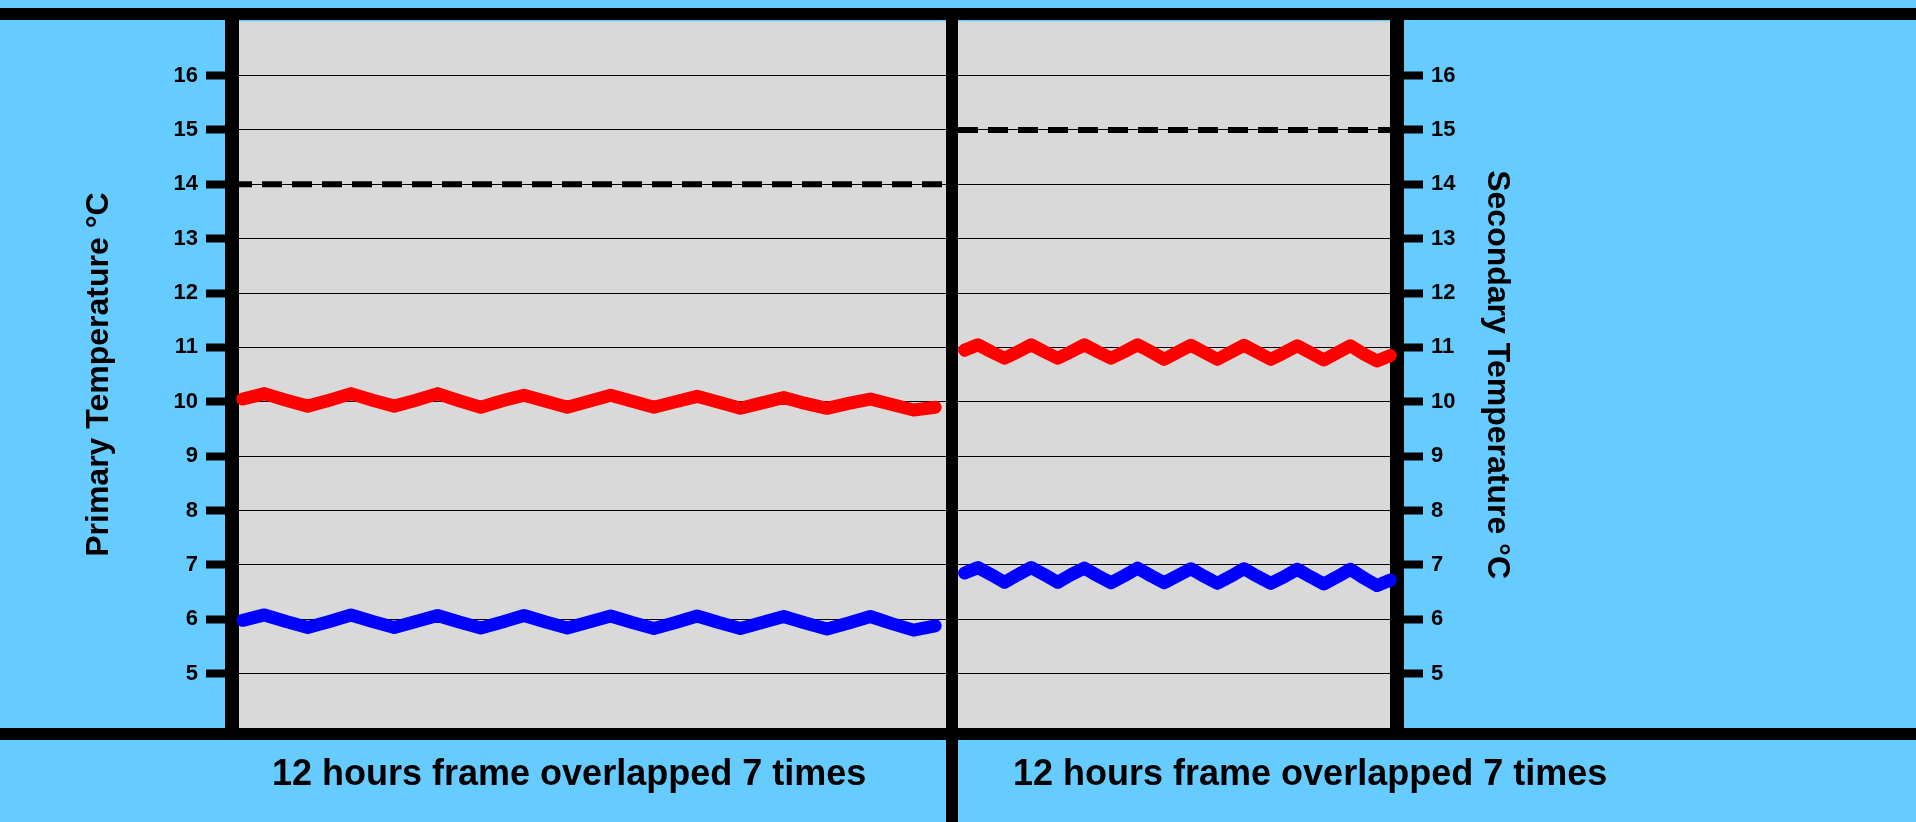  Describe the element at coordinates (1498, 374) in the screenshot. I see `y-axis-title: Secondary Temperature °C` at that location.